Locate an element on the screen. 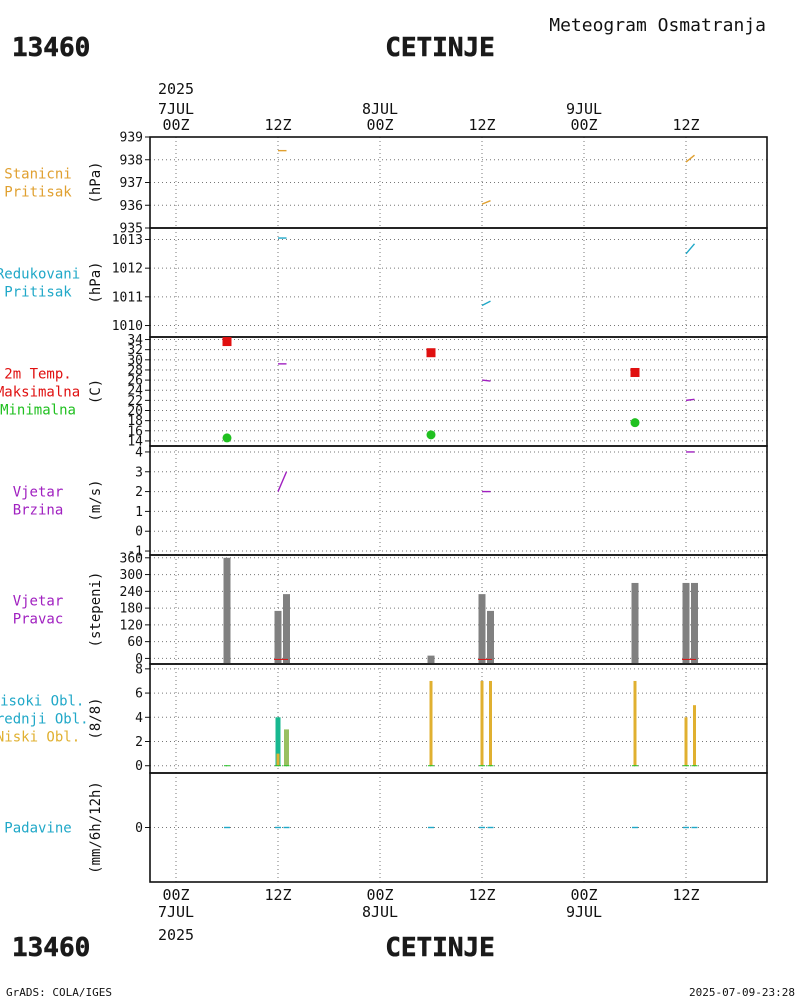 The width and height of the screenshot is (800, 1000). y-tick-label: 28 is located at coordinates (135, 370).